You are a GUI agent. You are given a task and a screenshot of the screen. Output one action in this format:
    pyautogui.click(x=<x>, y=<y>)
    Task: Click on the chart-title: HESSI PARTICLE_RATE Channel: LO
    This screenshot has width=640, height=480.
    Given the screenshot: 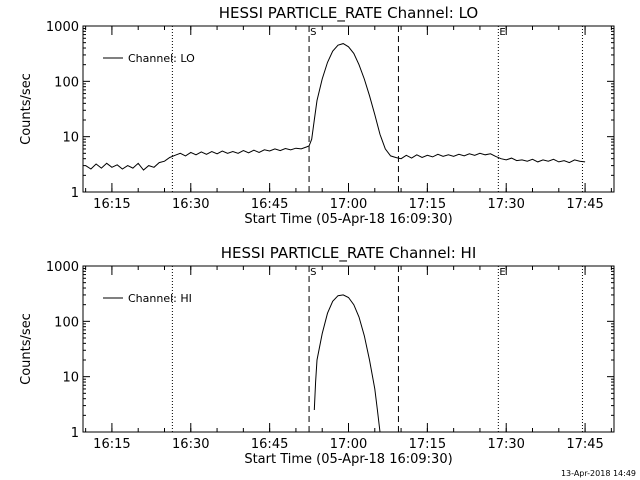 What is the action you would take?
    pyautogui.click(x=348, y=13)
    